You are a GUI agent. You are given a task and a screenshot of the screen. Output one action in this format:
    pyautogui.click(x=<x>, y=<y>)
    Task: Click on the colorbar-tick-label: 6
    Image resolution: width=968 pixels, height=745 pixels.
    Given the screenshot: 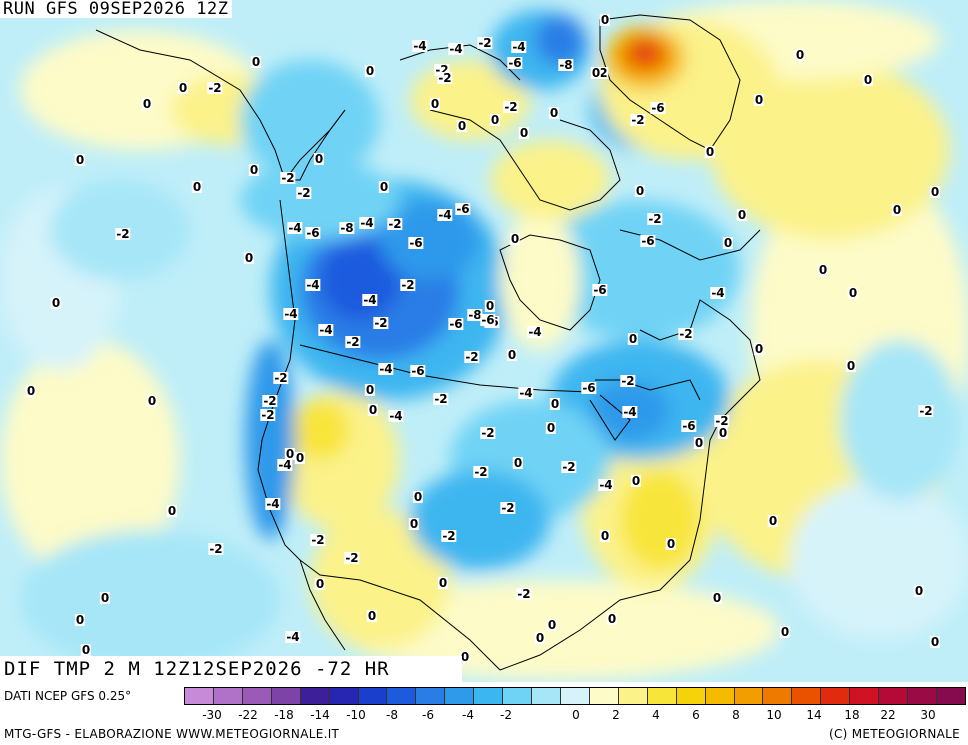 What is the action you would take?
    pyautogui.click(x=696, y=715)
    